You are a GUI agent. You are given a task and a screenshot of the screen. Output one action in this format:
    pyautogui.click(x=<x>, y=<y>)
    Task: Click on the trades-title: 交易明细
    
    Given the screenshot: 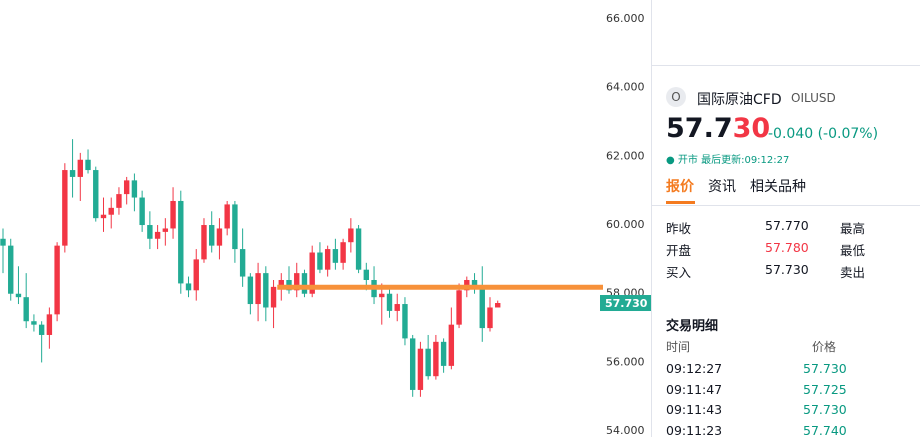 What is the action you would take?
    pyautogui.click(x=692, y=326)
    